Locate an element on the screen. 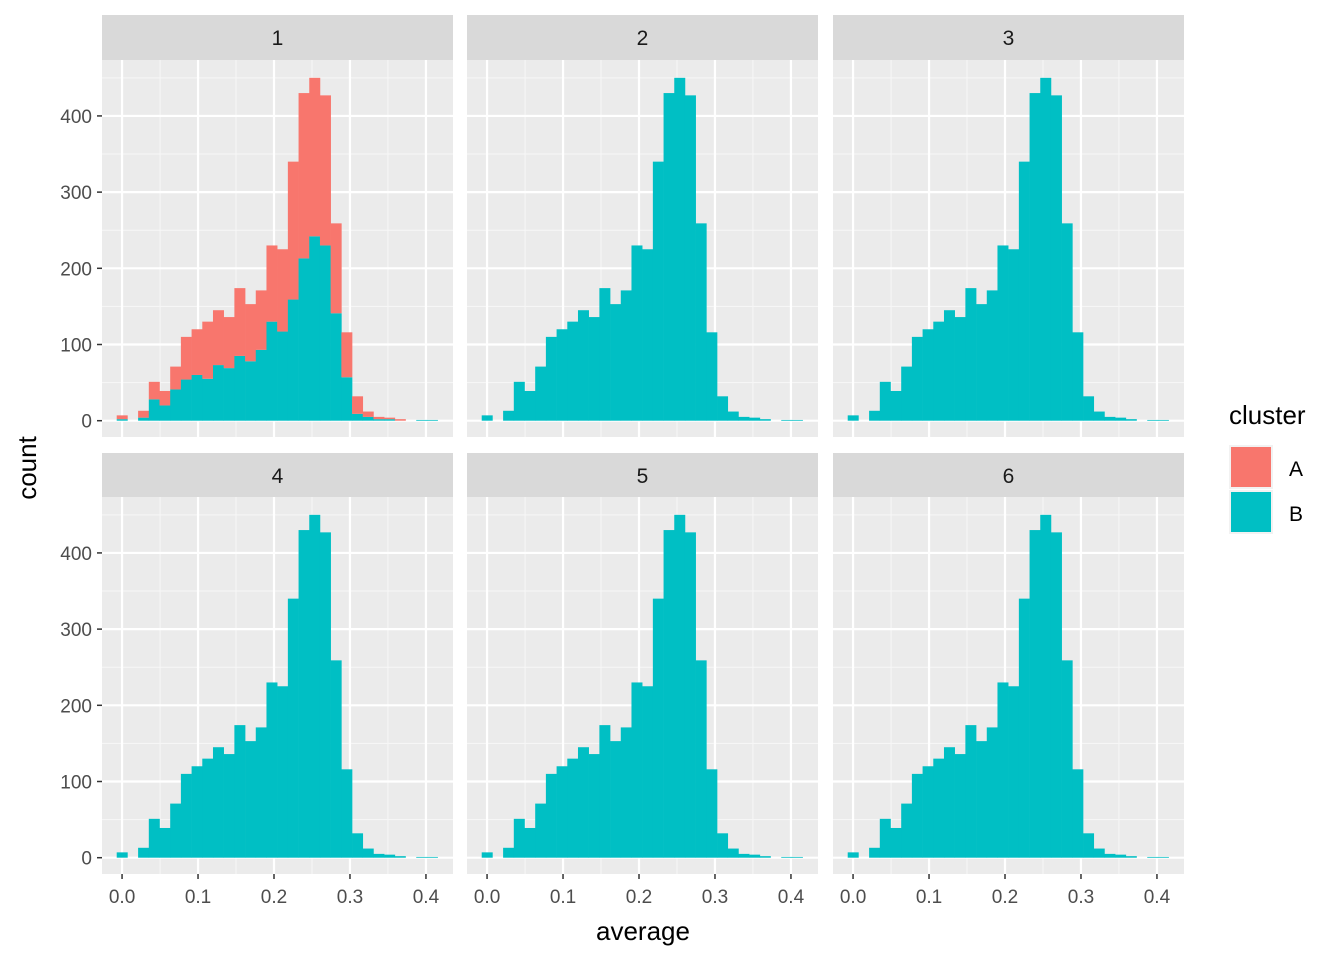 Image resolution: width=1344 pixels, height=965 pixels. legend: cluster A B is located at coordinates (1267, 467).